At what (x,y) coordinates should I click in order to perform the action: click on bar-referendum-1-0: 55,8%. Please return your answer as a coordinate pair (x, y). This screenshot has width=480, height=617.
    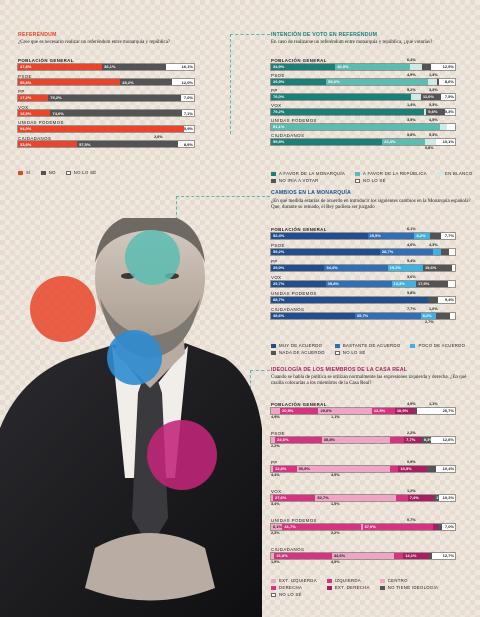
    Looking at the image, I should click on (69, 82).